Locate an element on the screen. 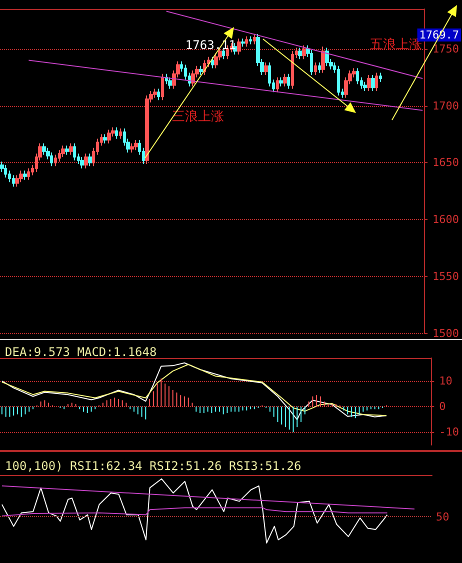 This screenshot has width=462, height=563. y-tick-label: 0 is located at coordinates (442, 407).